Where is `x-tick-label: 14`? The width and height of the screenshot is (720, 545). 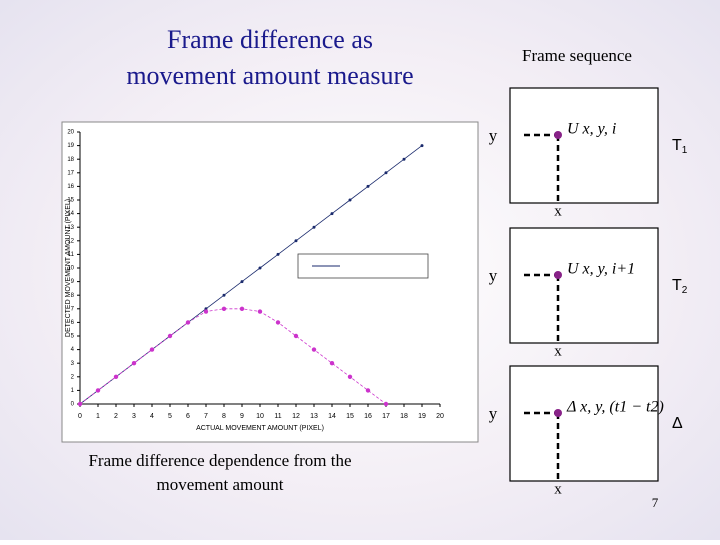
x-tick-label: 14 is located at coordinates (332, 416).